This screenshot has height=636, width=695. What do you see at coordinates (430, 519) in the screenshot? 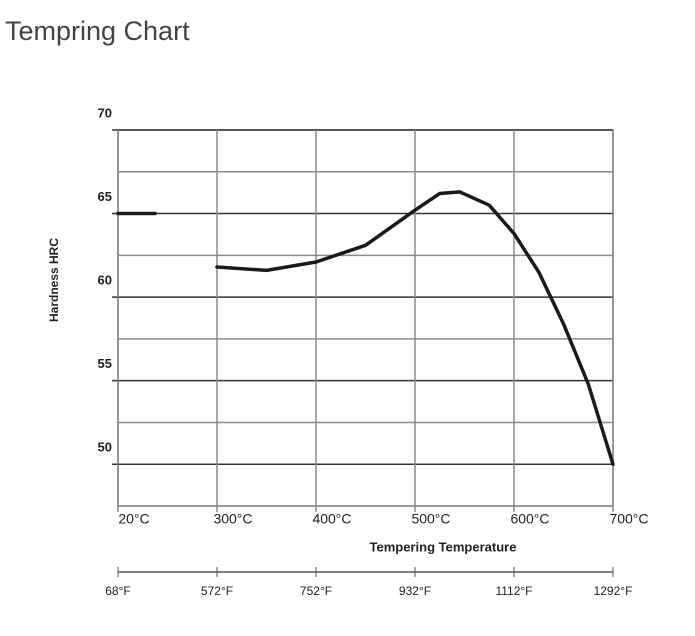
I see `x-tick-label: 500°C` at bounding box center [430, 519].